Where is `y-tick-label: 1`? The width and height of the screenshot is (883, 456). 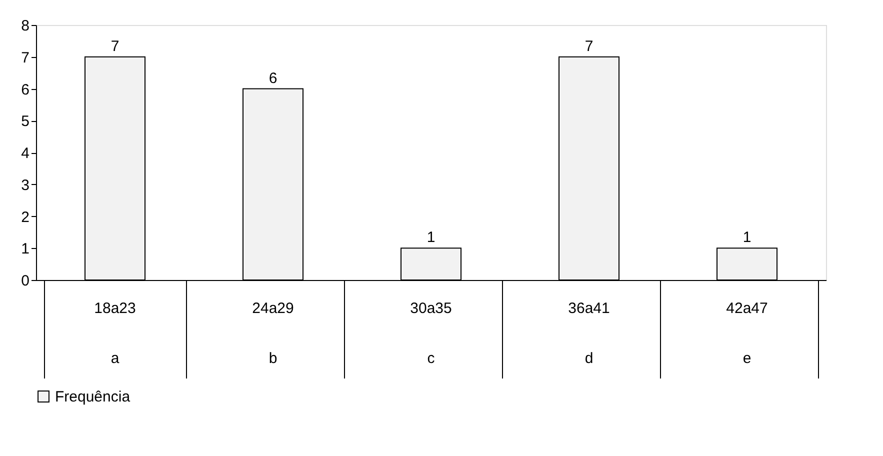
y-tick-label: 1 is located at coordinates (25, 249).